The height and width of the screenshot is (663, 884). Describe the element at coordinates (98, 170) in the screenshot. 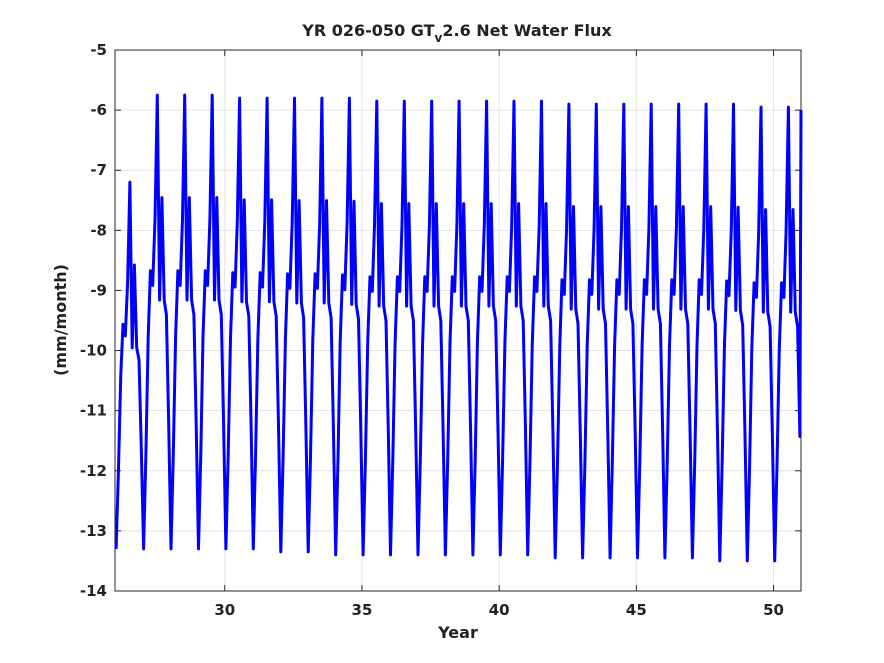

I see `y-tick-label: -7` at that location.